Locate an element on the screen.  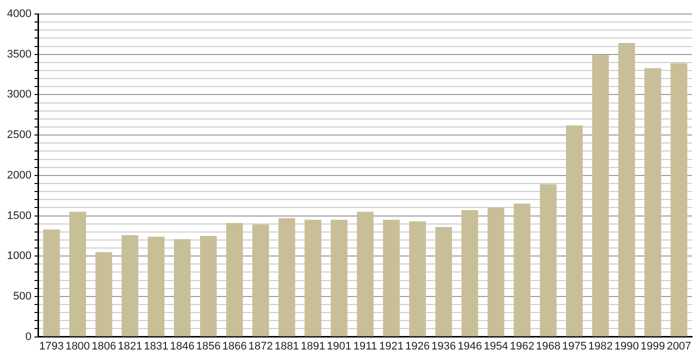
x-tick-label: 1793 is located at coordinates (51, 346).